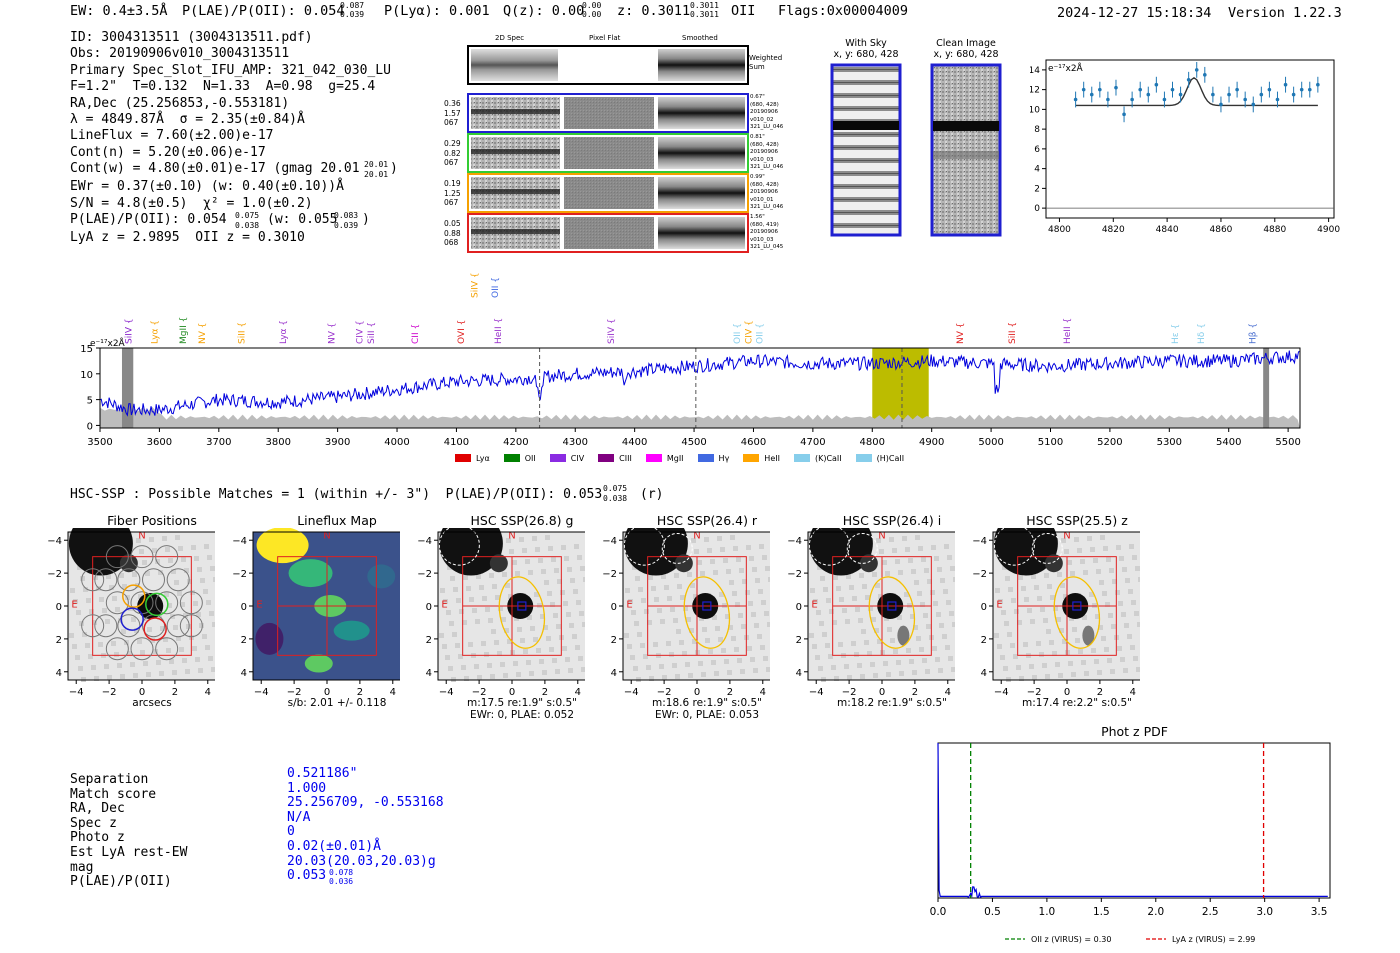 This screenshot has width=1400, height=953. I want to click on hsc-panel-caption: m:17.5 re:1.9" s:0.5" EWr: 0, PLAE: 0.052, so click(522, 709).